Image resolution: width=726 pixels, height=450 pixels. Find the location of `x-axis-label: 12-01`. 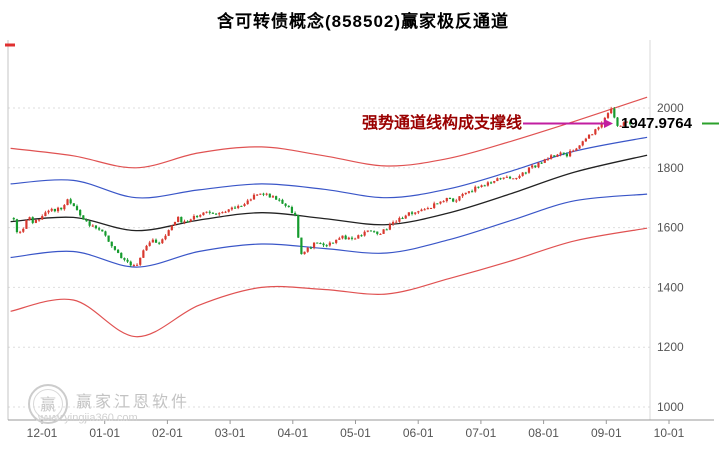

x-axis-label: 12-01 is located at coordinates (42, 433).